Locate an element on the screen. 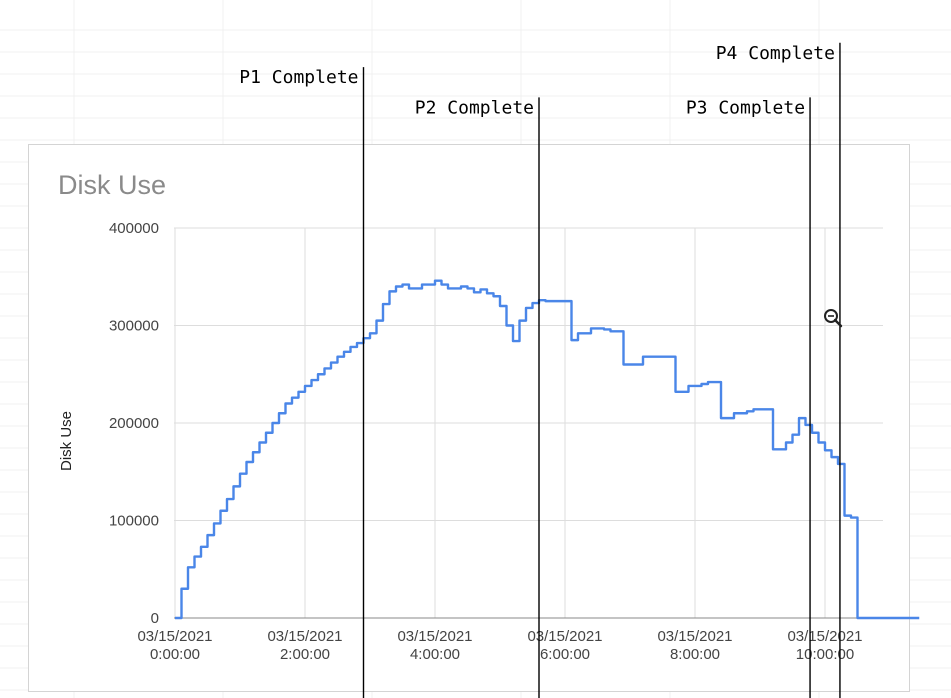 The image size is (951, 698). y-tick-labels: 0 100000 200000 300000 400000 is located at coordinates (134, 423).